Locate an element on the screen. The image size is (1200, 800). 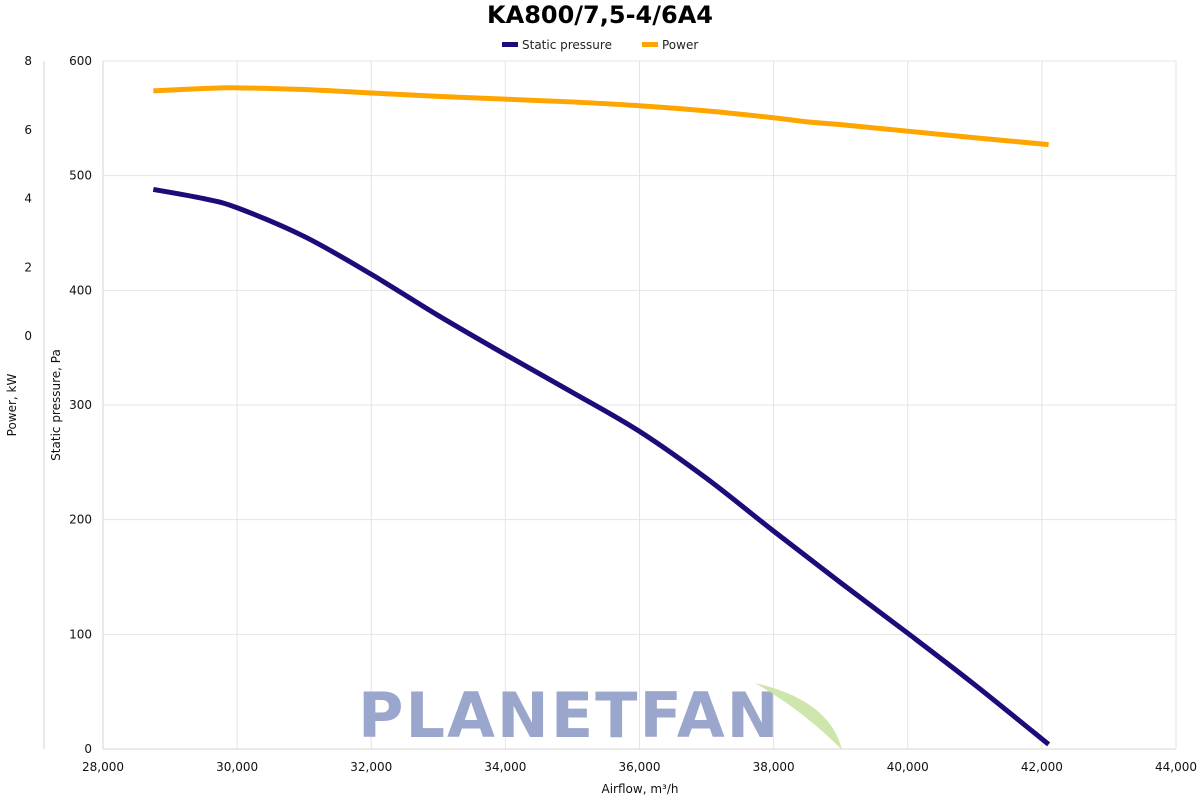
y-left-tick-label: 0 is located at coordinates (88, 749).